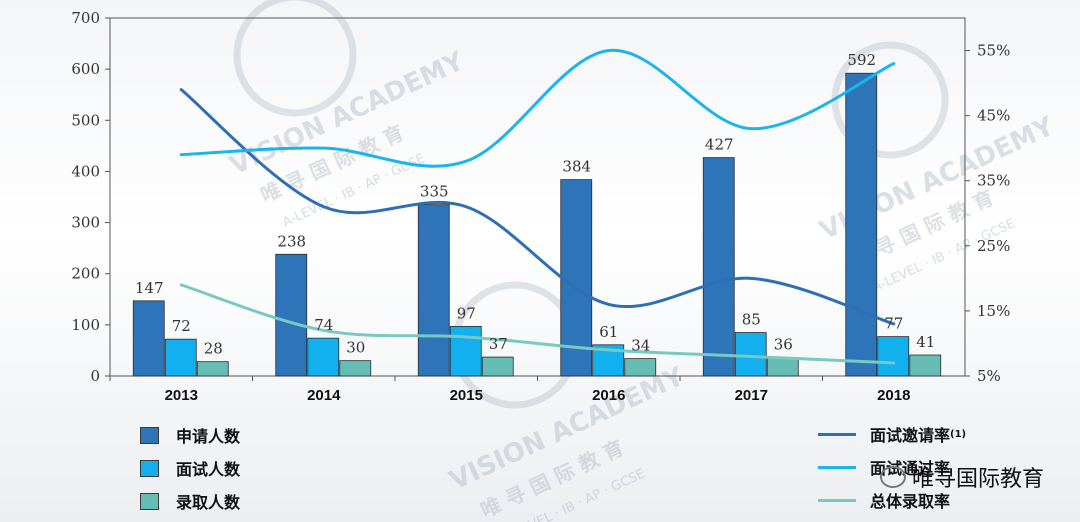 The image size is (1080, 522). Describe the element at coordinates (497, 366) in the screenshot. I see `bar-2-2015` at that location.